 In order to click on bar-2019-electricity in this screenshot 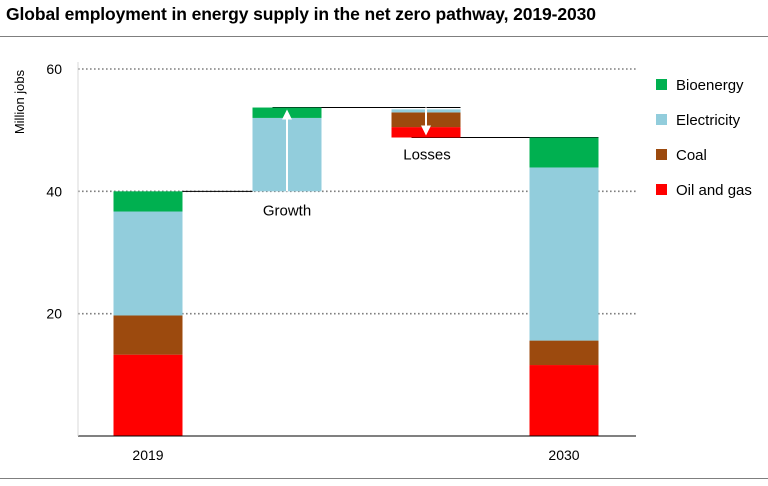, I will do `click(148, 263)`.